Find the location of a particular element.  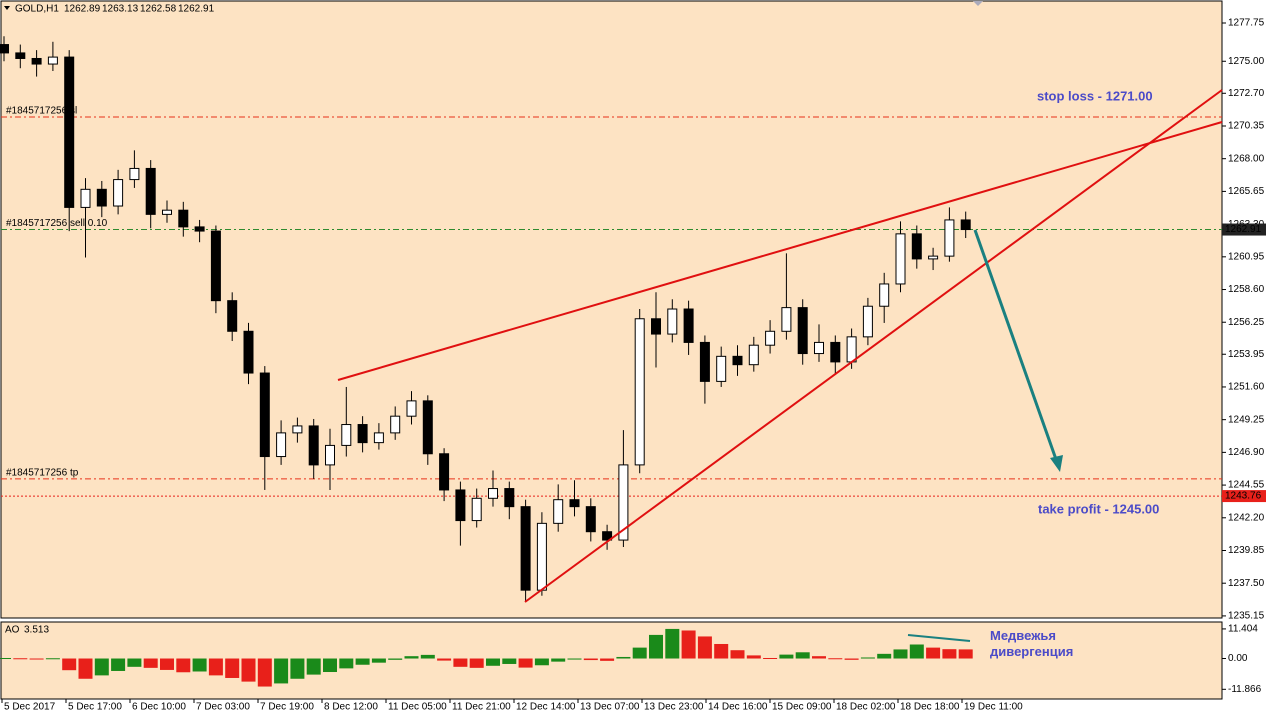

y-tick-label: 1277.75 is located at coordinates (1246, 23).